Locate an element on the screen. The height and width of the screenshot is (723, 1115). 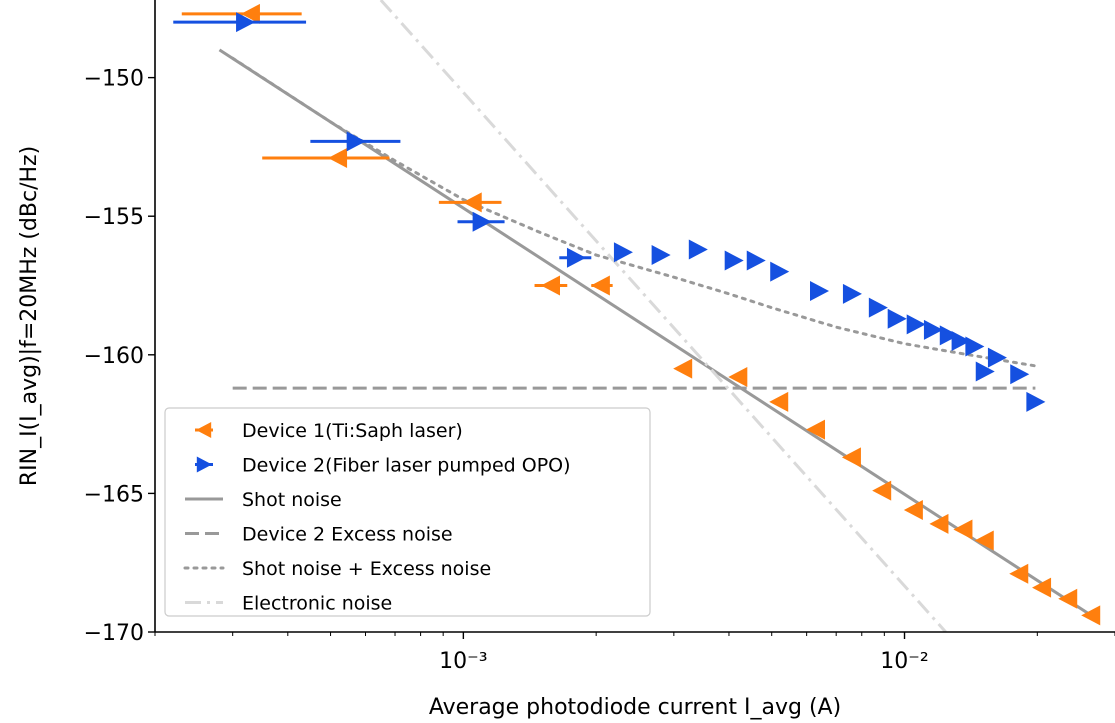
legend-label: Shot noise + Excess noise is located at coordinates (366, 569).